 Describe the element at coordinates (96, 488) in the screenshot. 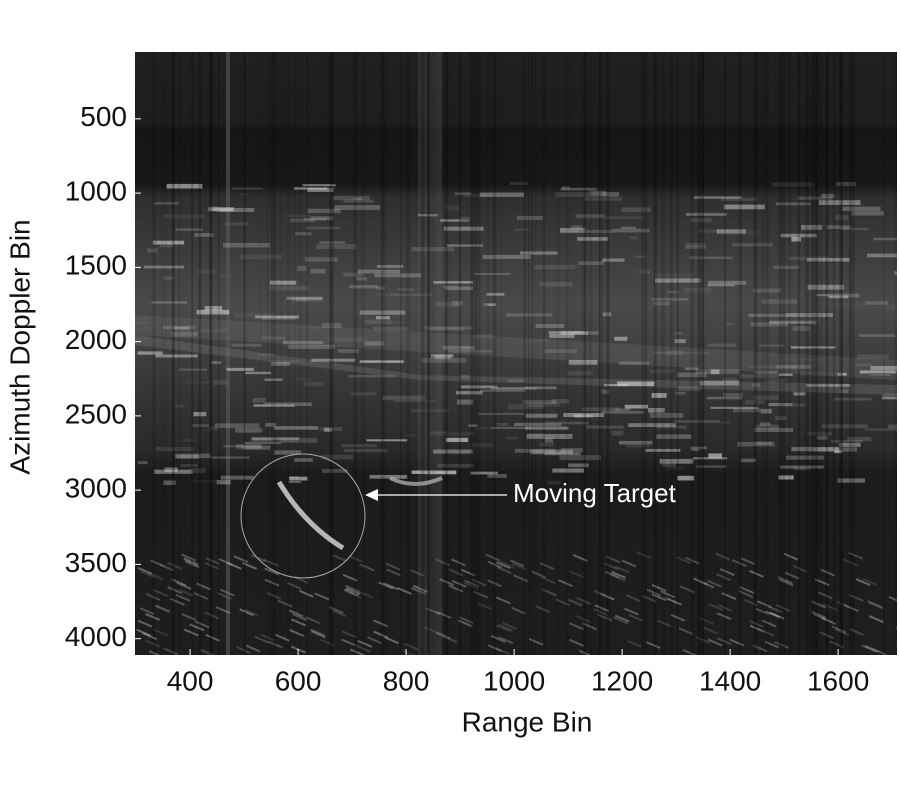

I see `y-tick-label: 3000` at that location.